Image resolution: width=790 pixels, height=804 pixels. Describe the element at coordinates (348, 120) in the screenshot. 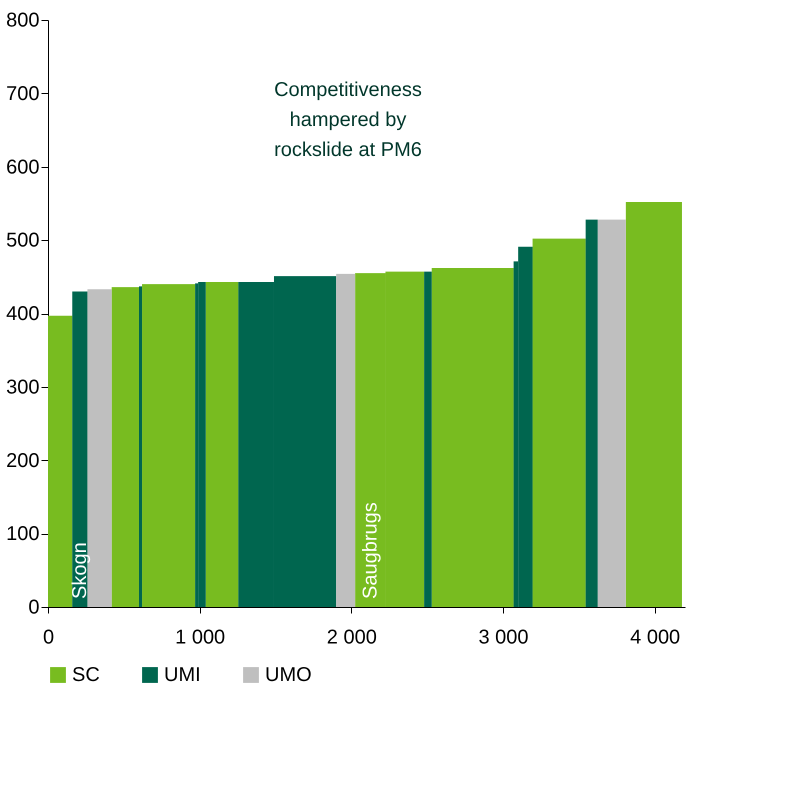

I see `annotation: Competitiveness hampered by rockslide at PM6` at that location.